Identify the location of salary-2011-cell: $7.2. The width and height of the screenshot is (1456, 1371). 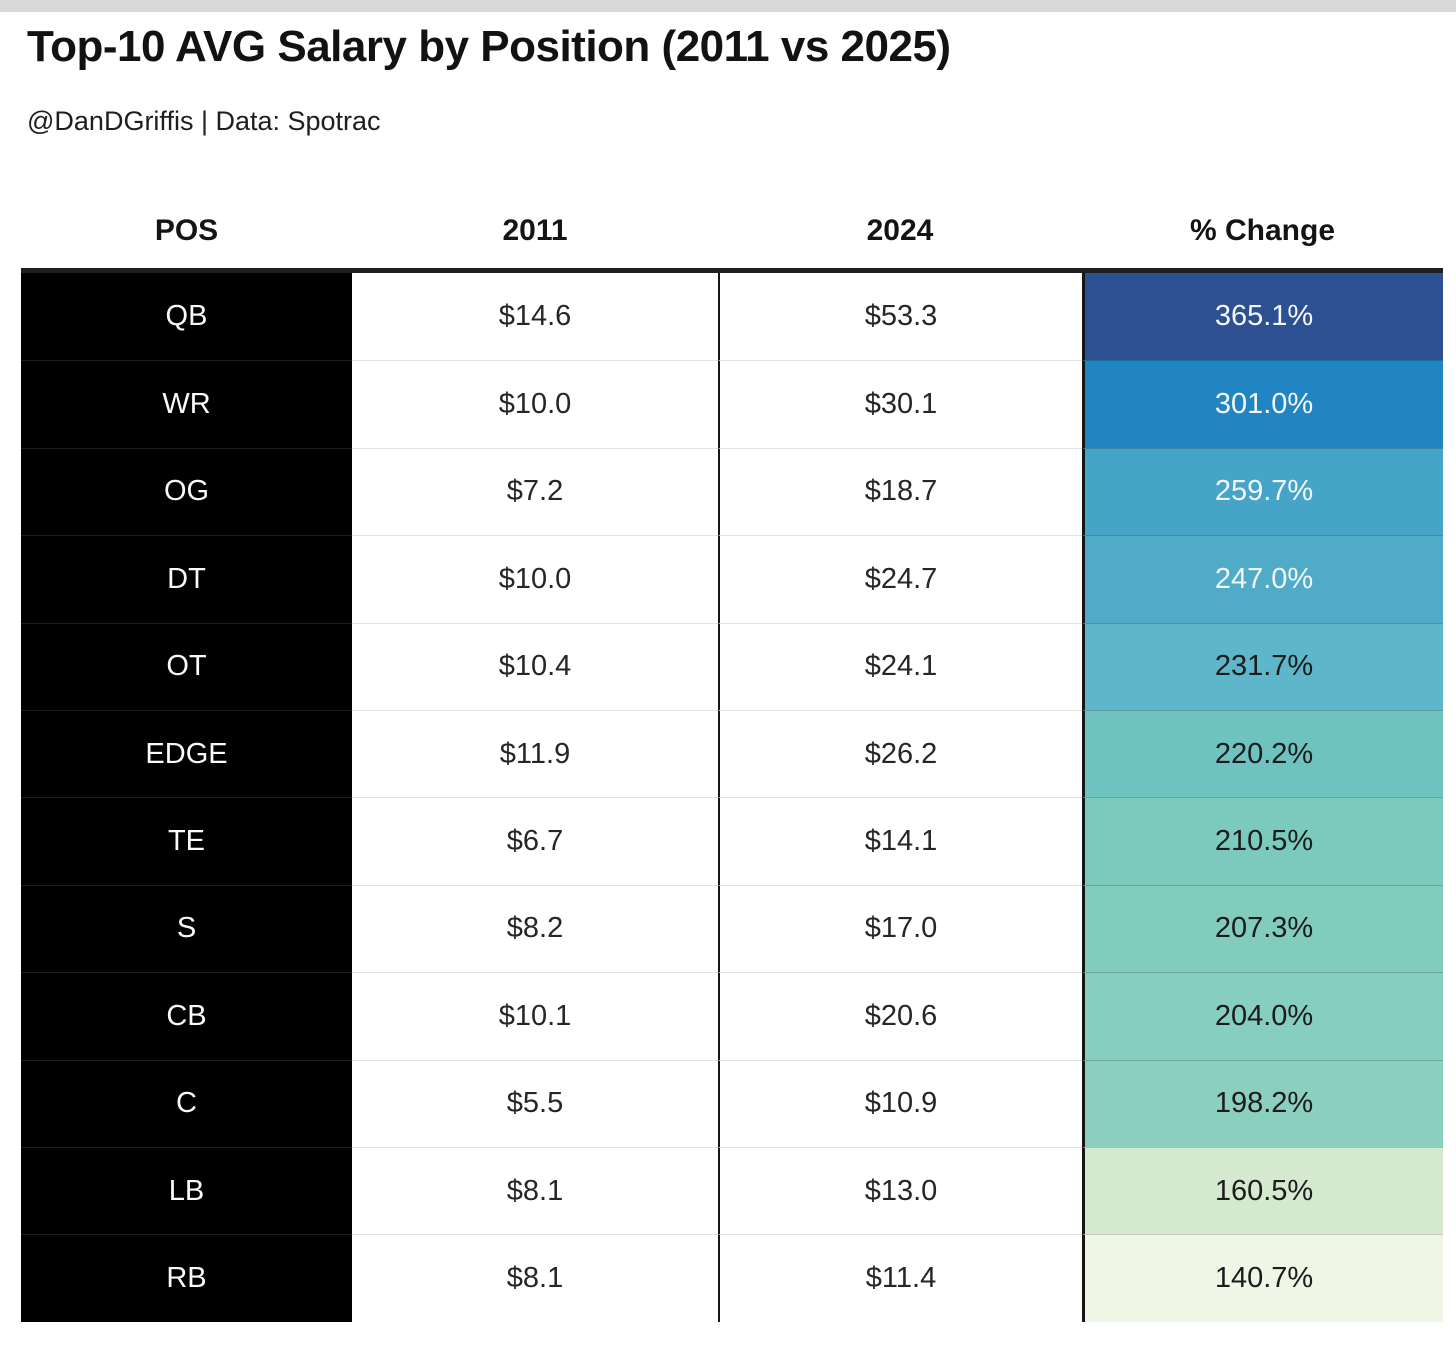
(535, 491).